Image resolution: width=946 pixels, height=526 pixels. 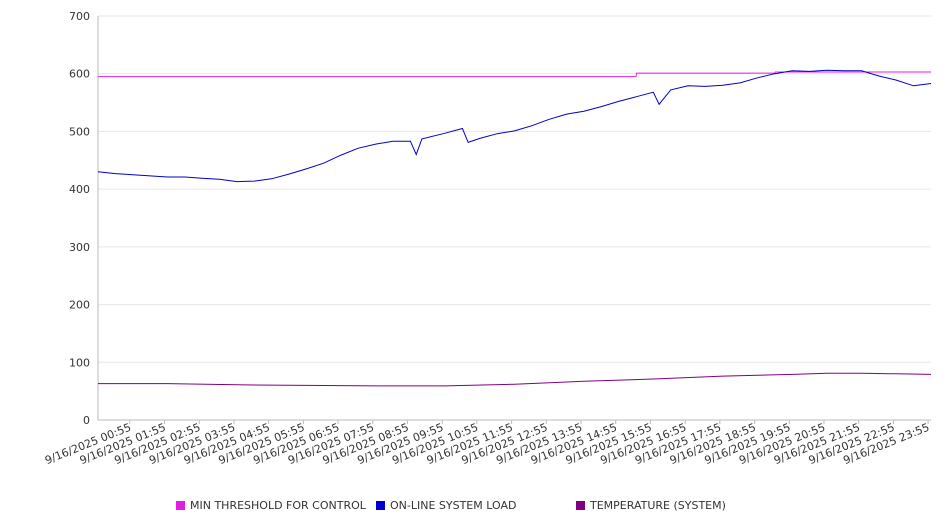 What do you see at coordinates (79, 247) in the screenshot?
I see `y-tick-label: 300` at bounding box center [79, 247].